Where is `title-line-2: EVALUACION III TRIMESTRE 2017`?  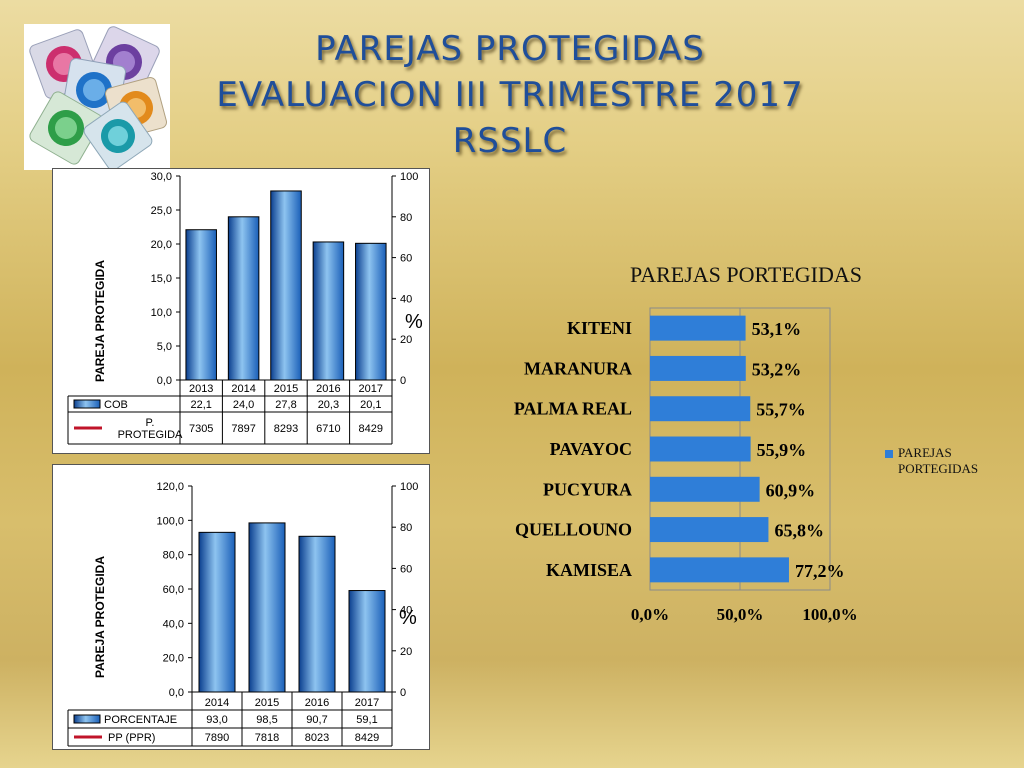 title-line-2: EVALUACION III TRIMESTRE 2017 is located at coordinates (510, 95).